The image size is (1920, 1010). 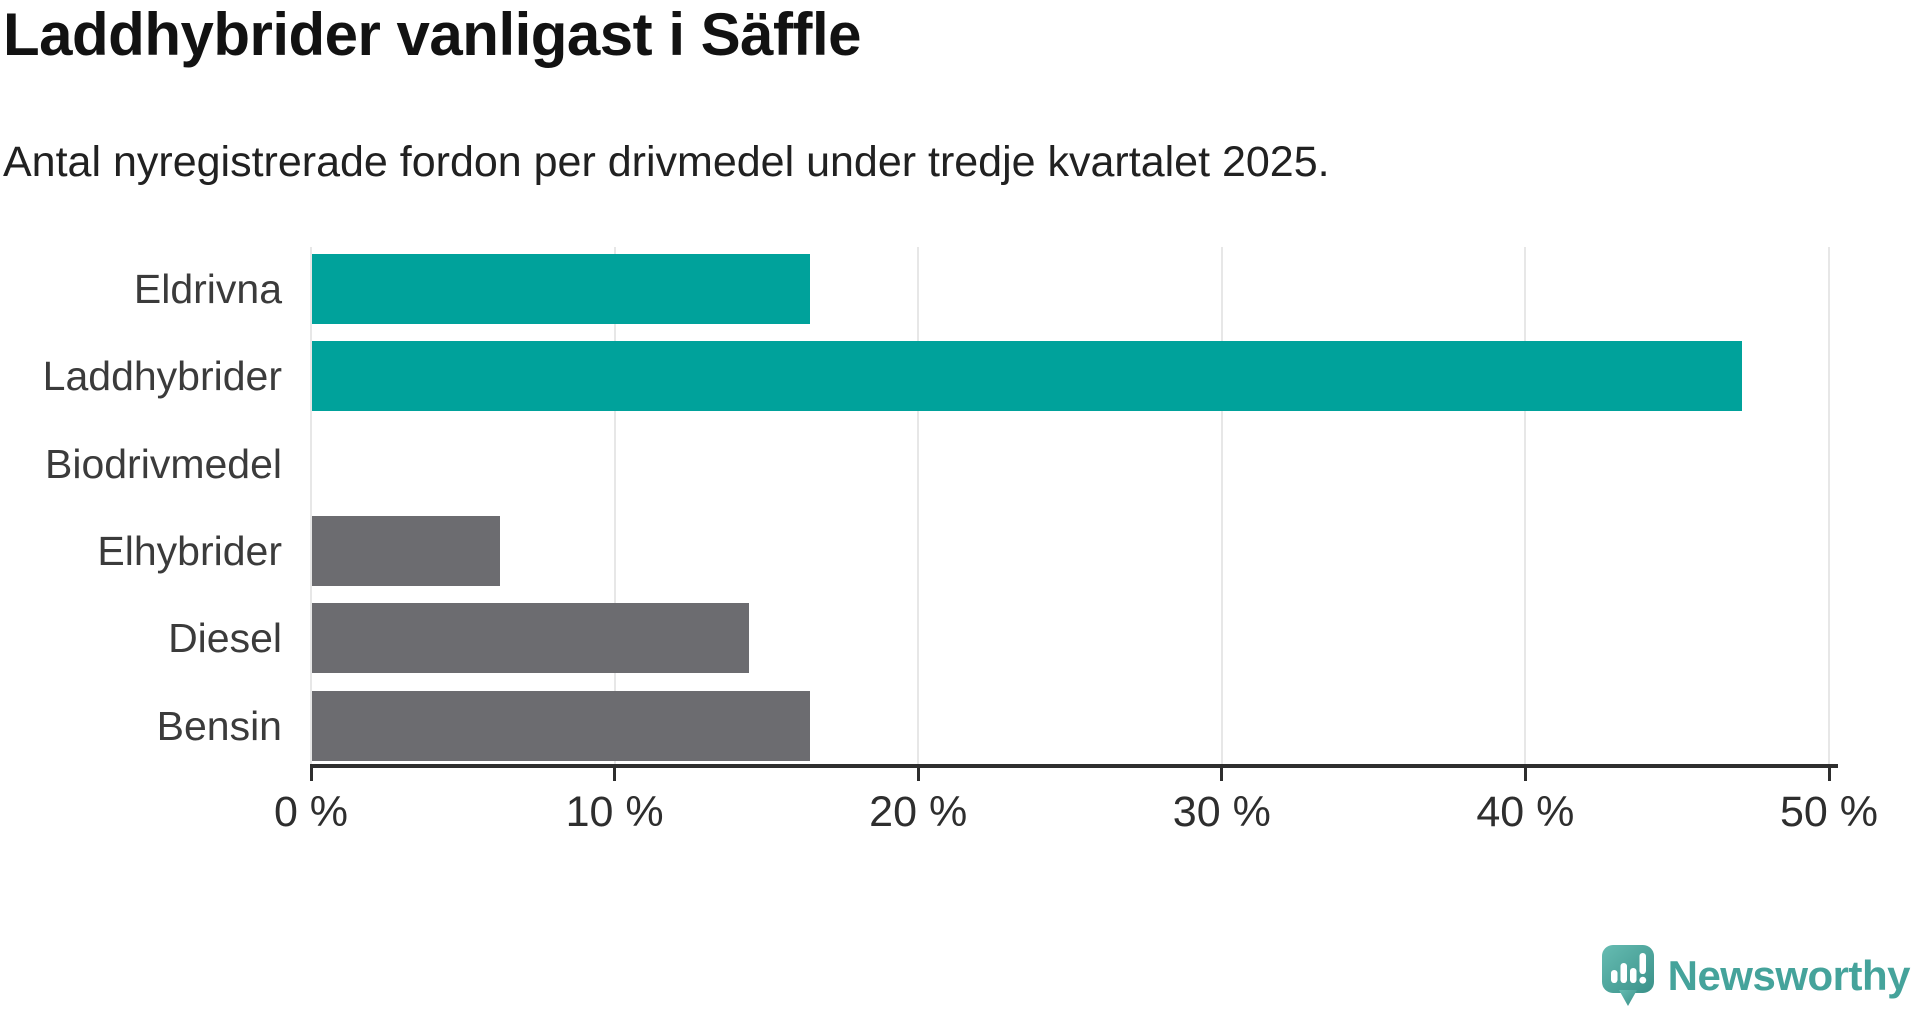 I want to click on bar-diesel, so click(x=530, y=638).